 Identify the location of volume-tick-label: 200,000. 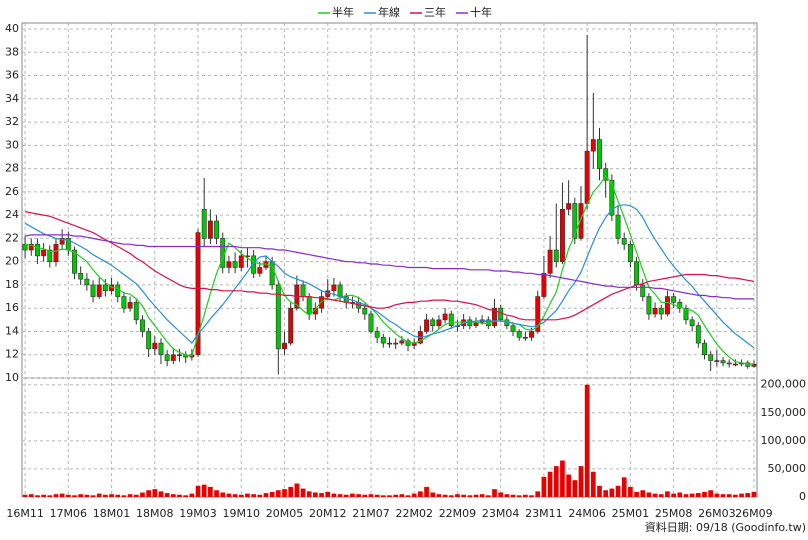
(784, 384).